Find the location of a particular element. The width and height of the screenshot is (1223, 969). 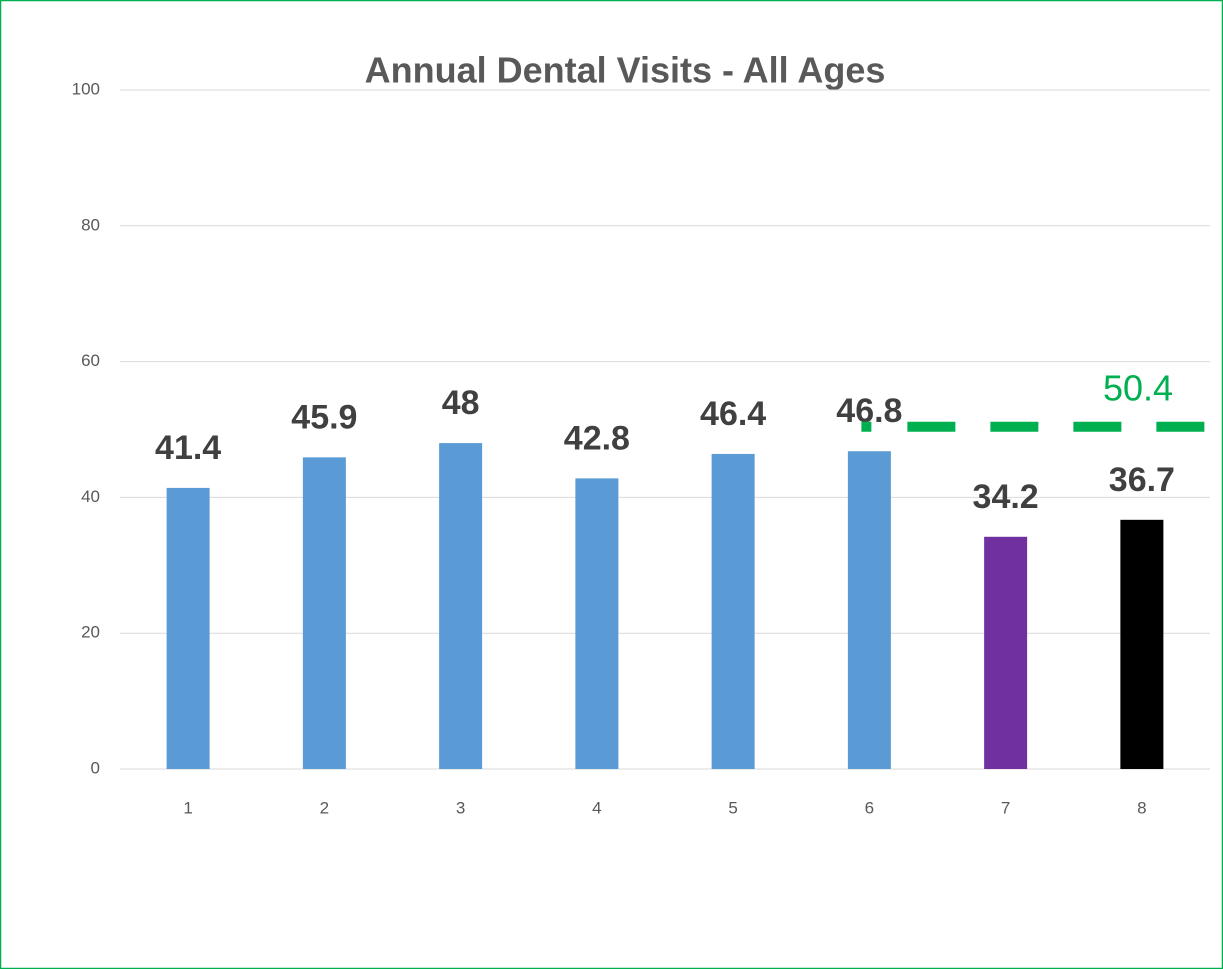

y-tick-label: 0 is located at coordinates (95, 767).